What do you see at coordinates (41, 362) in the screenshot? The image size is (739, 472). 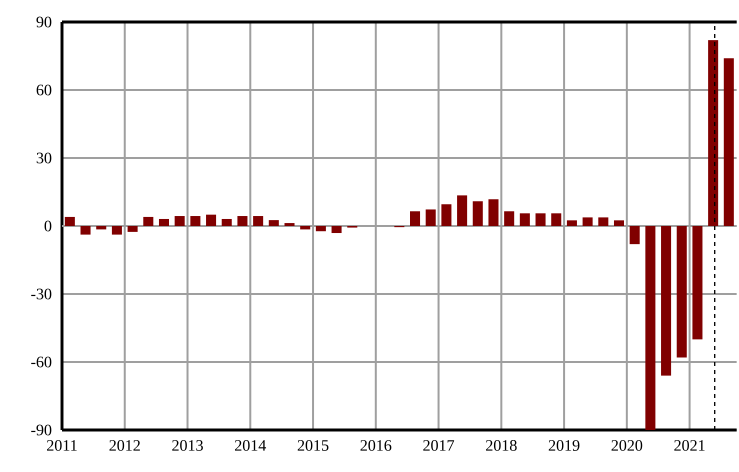 I see `y-tick-label: -60` at bounding box center [41, 362].